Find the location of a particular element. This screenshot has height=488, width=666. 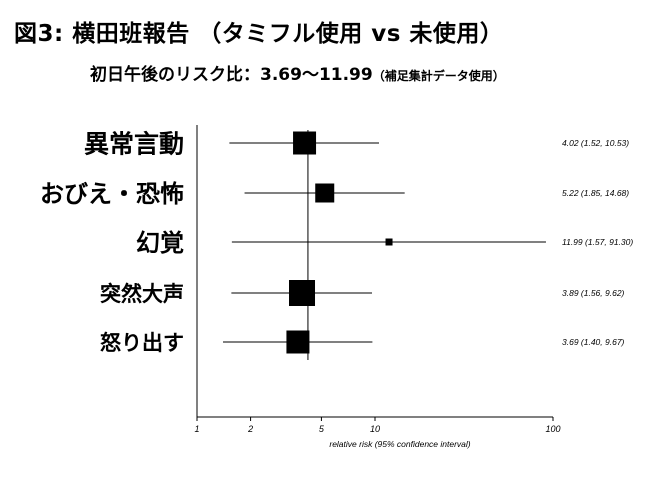

row-label-3: 突然大声 is located at coordinates (142, 294).